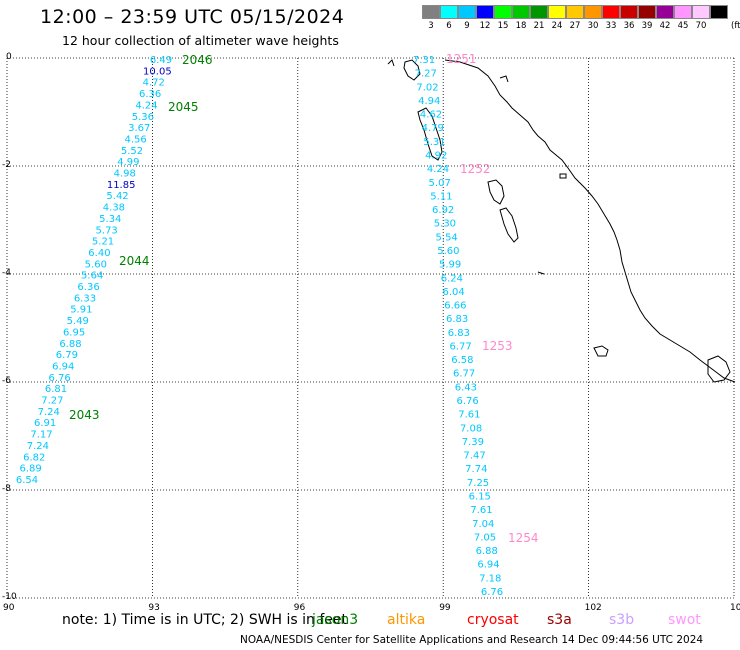 The height and width of the screenshot is (650, 740). Describe the element at coordinates (735, 26) in the screenshot. I see `legend-unit: (ft)` at that location.